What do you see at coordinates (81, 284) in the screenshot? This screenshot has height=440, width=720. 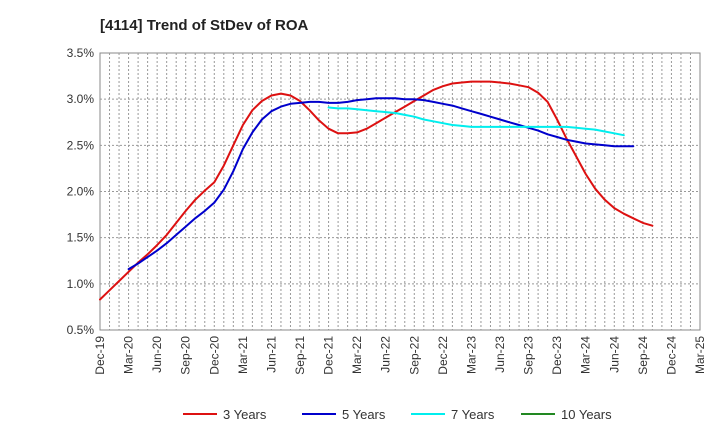 I see `y-tick-label: 1.0%` at bounding box center [81, 284].